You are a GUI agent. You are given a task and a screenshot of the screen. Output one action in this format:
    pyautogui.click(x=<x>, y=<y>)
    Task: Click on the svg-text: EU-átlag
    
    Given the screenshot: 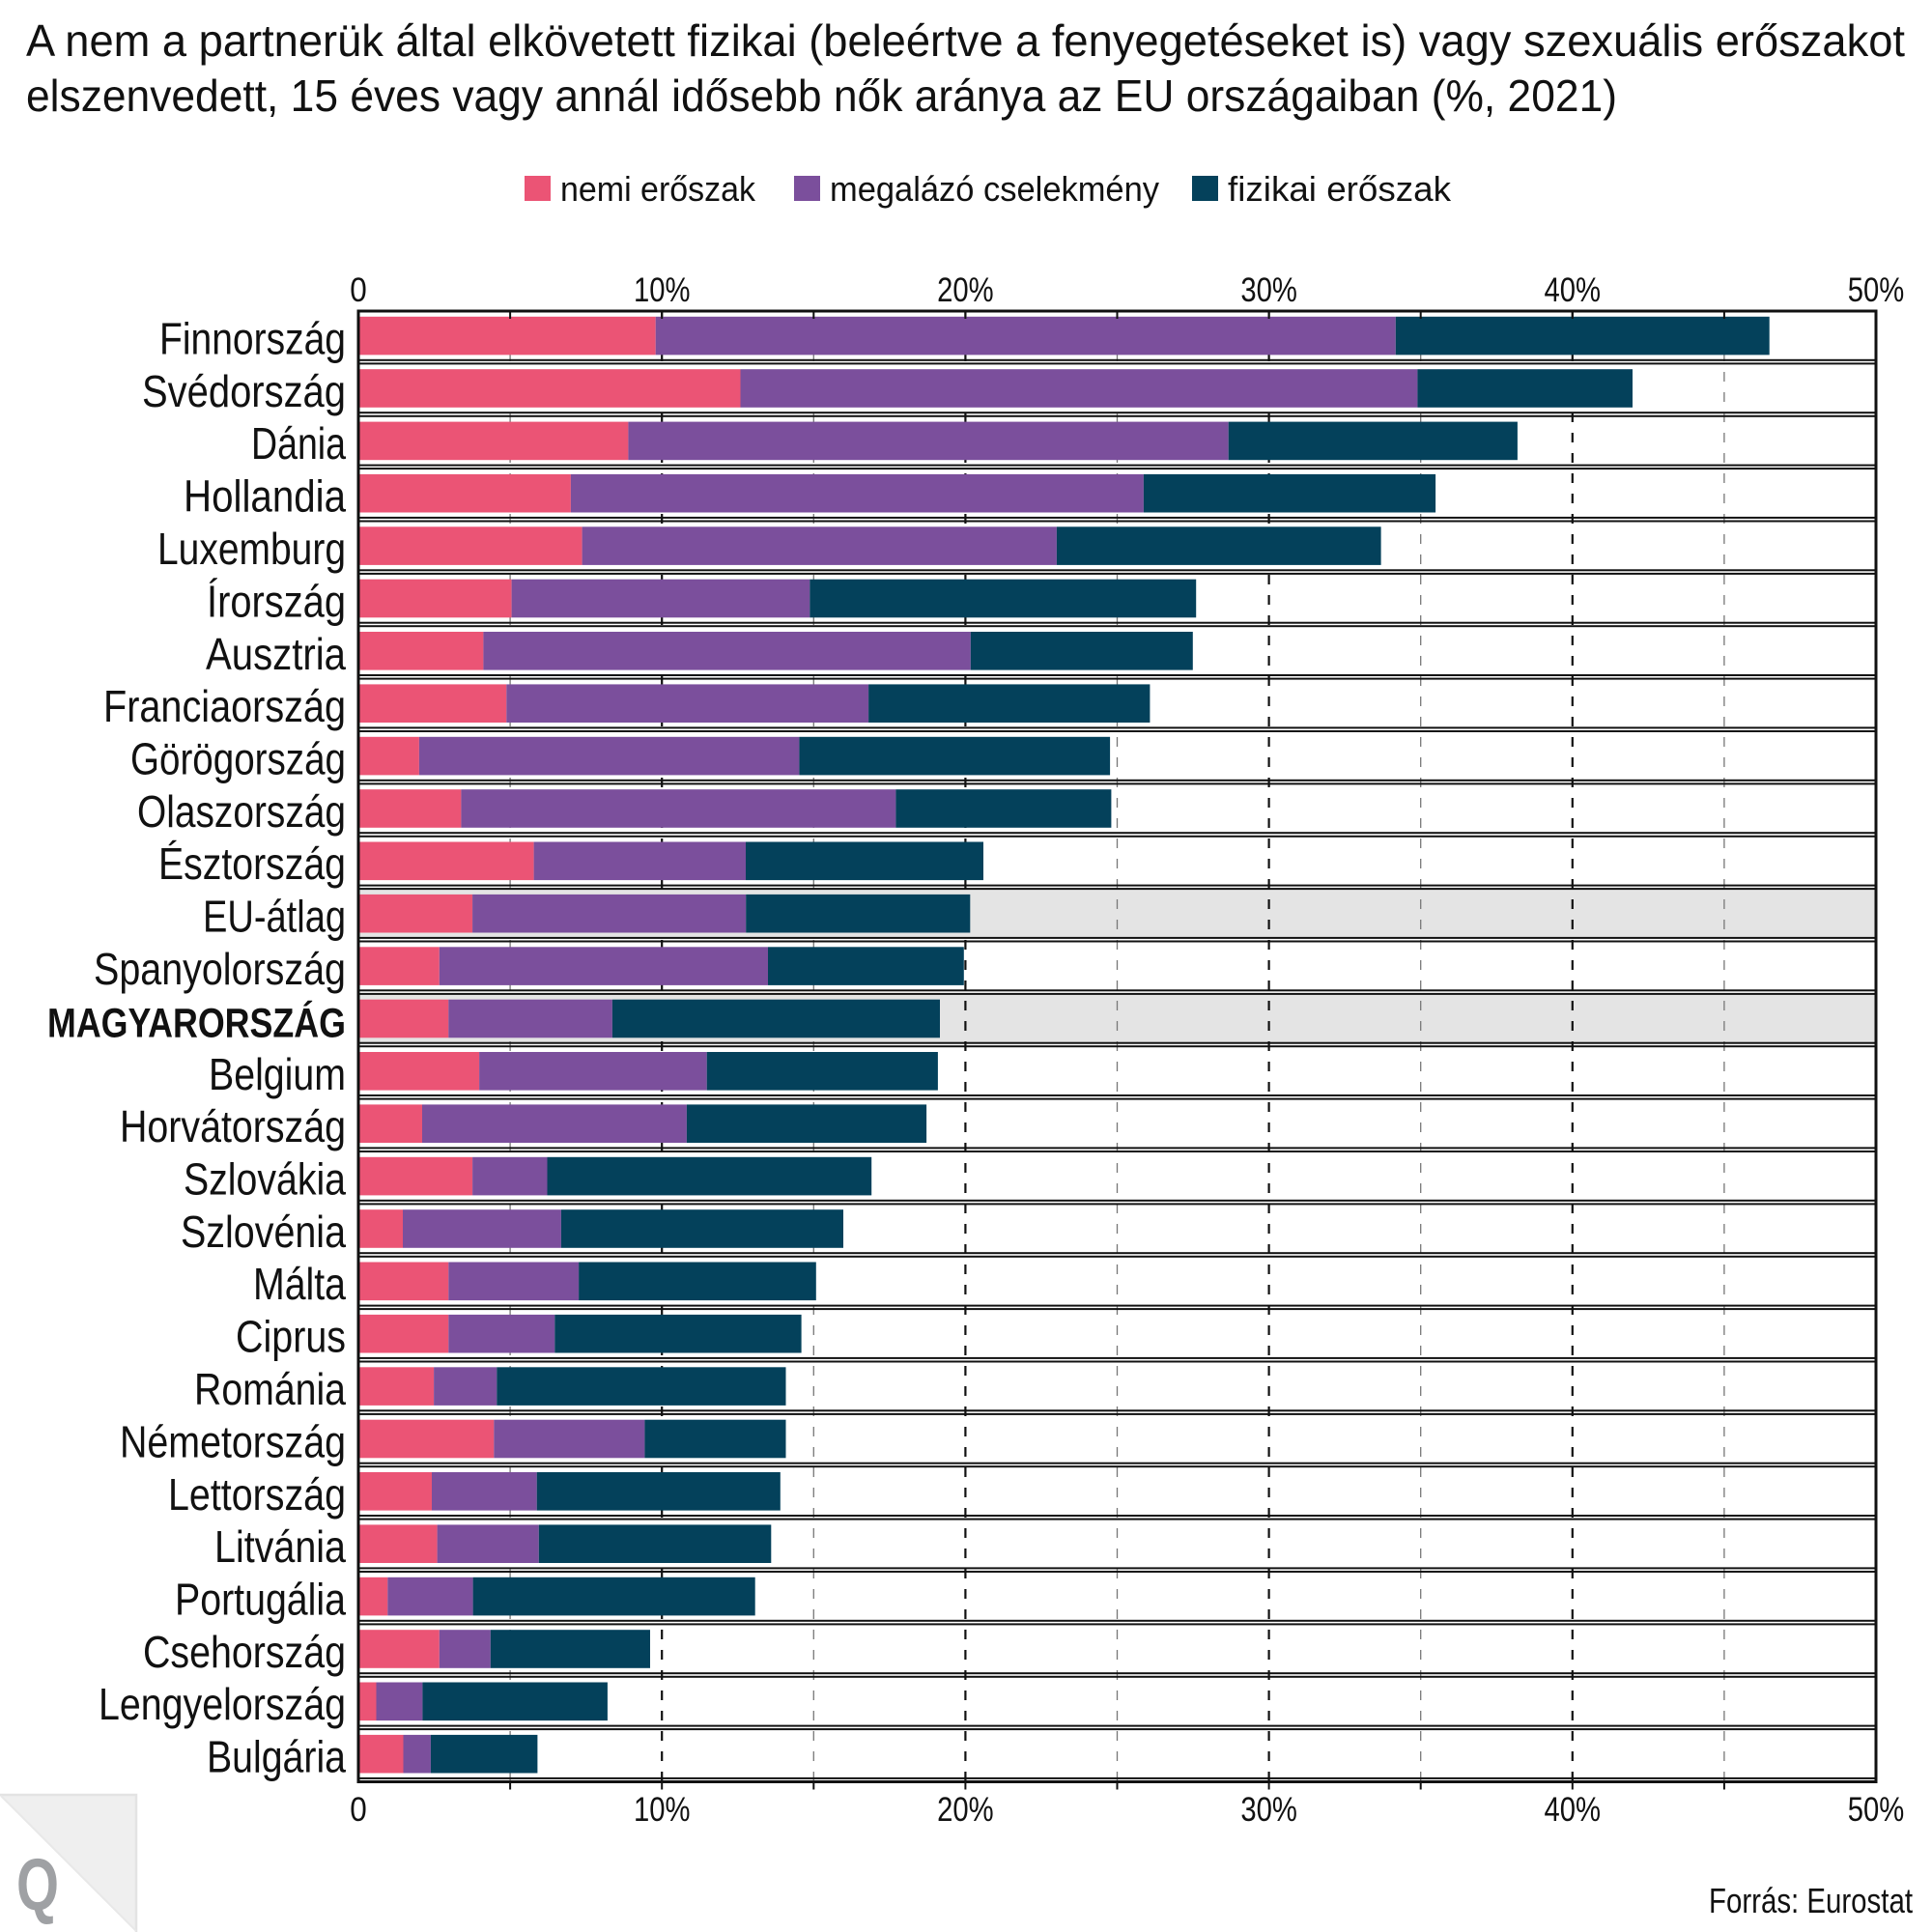 What is the action you would take?
    pyautogui.click(x=274, y=917)
    